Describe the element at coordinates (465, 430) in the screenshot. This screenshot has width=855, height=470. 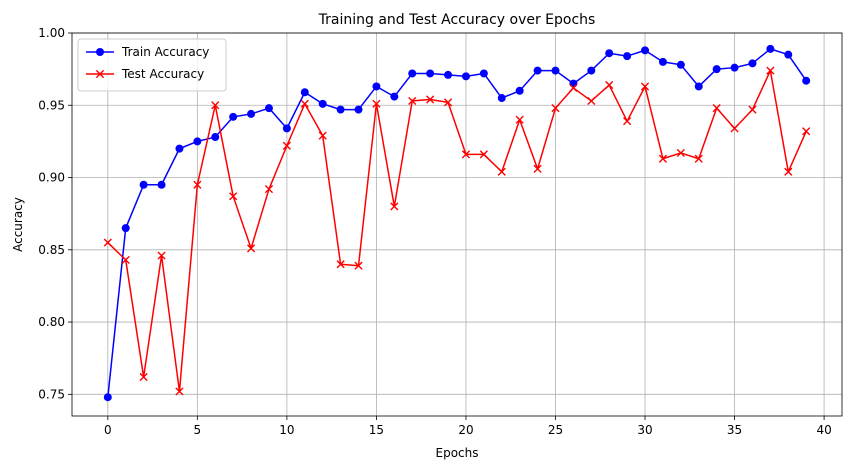
I see `x-tick-label: 20` at that location.